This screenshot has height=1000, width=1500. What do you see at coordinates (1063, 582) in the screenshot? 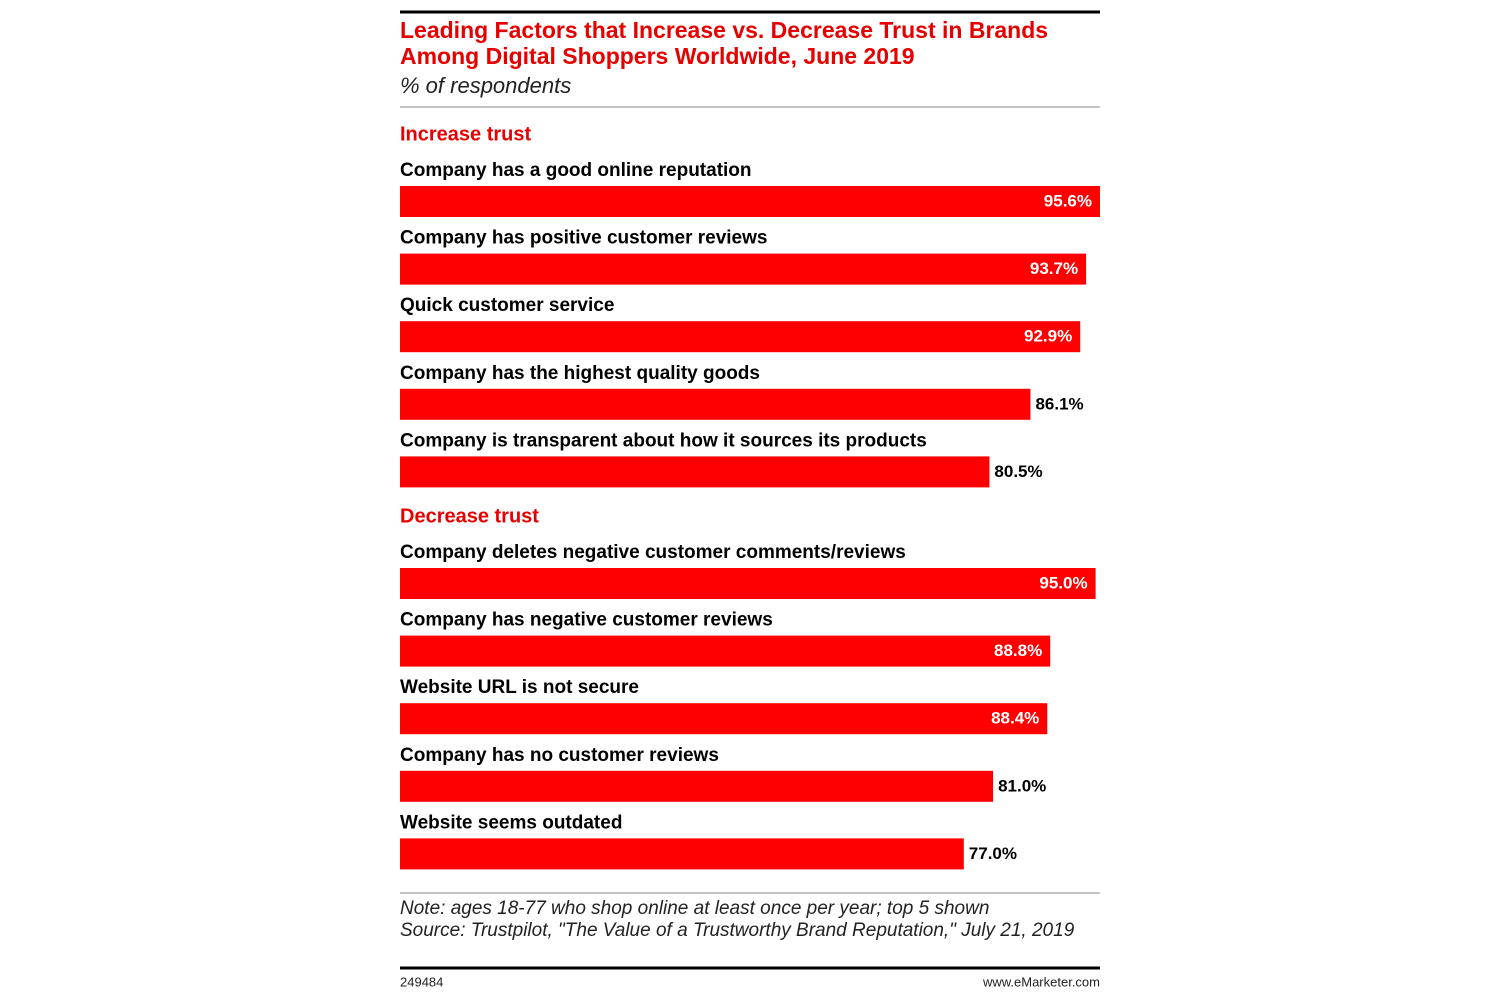
I see `value-label: 95.0%` at bounding box center [1063, 582].